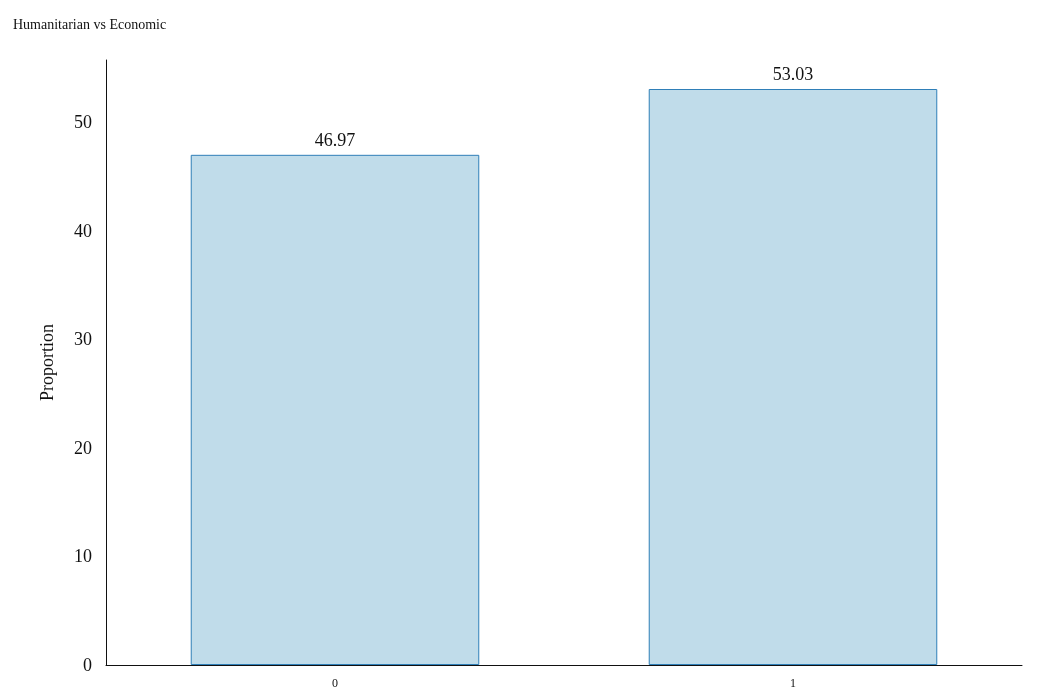 The image size is (1051, 697). What do you see at coordinates (90, 24) in the screenshot?
I see `chart-title: Humanitarian vs Economic` at bounding box center [90, 24].